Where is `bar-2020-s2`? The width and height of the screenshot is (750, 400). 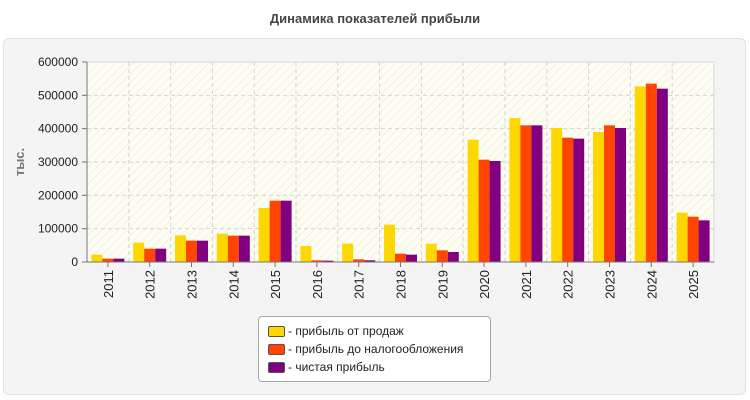 bar-2020-s2 is located at coordinates (484, 210).